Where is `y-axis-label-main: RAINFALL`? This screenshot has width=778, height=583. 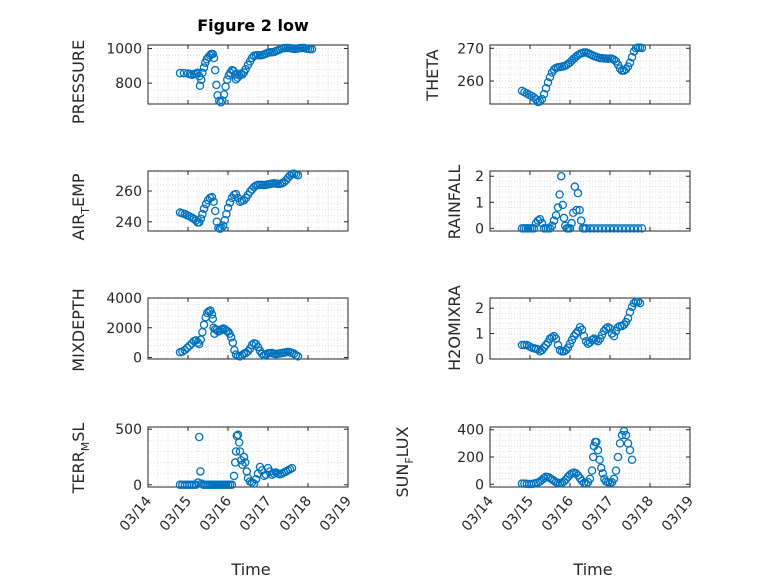 y-axis-label-main: RAINFALL is located at coordinates (454, 202).